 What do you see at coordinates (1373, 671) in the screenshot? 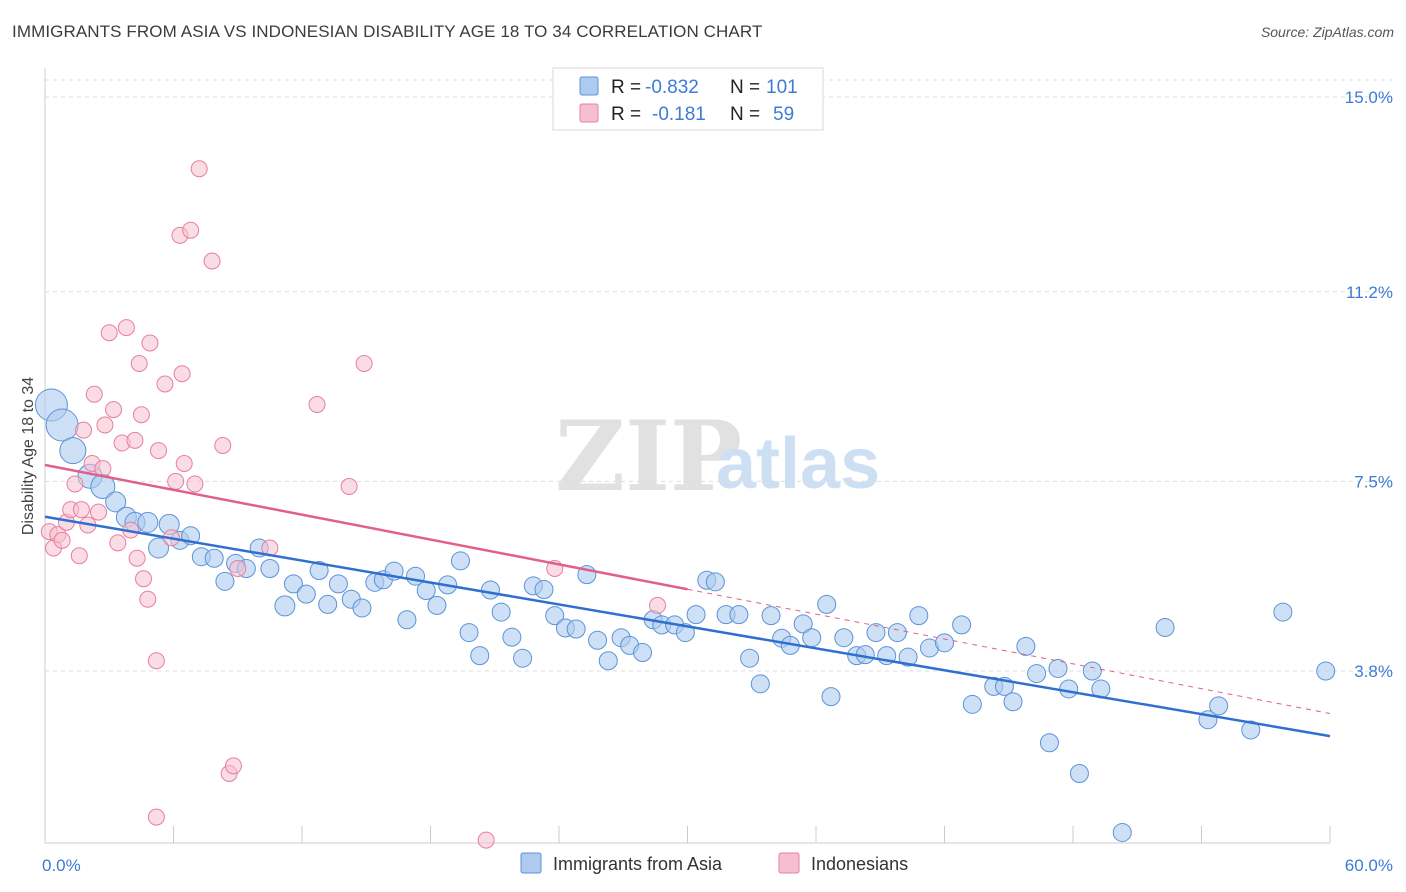
I see `y-tick-label: 3.8%` at bounding box center [1373, 671].